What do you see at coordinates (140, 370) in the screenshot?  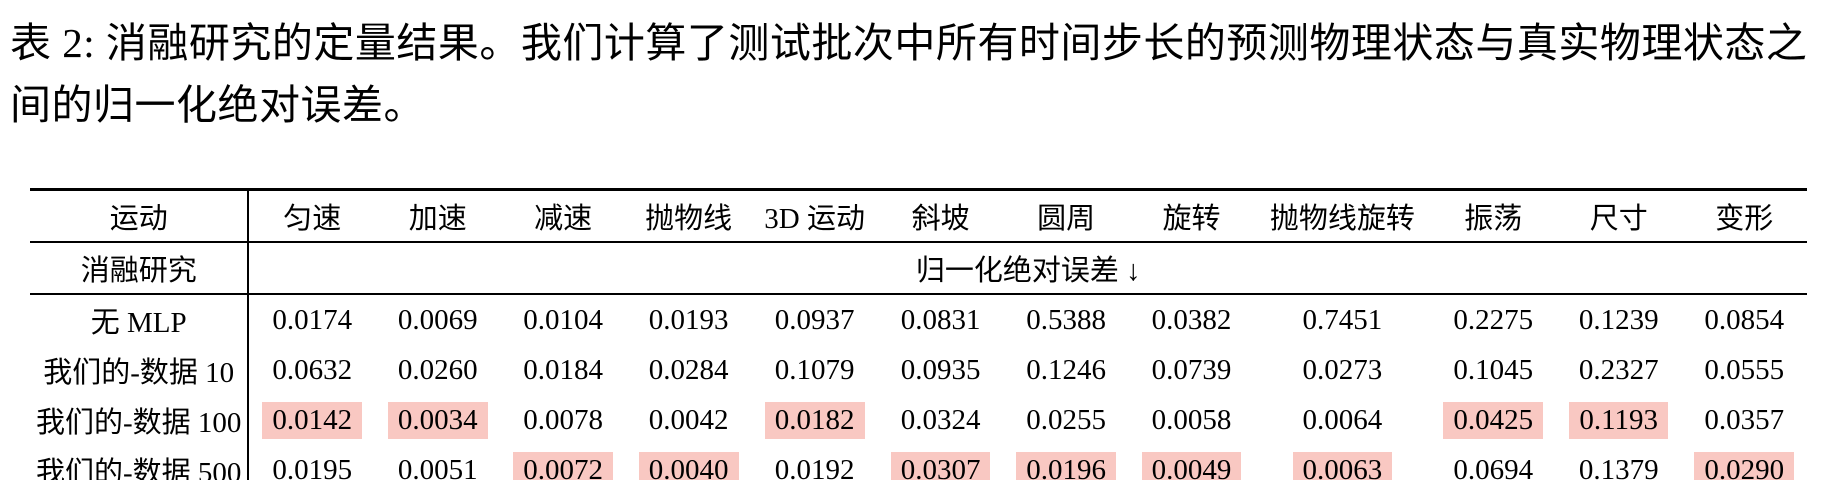 I see `row-label: 我们的-数据 10` at bounding box center [140, 370].